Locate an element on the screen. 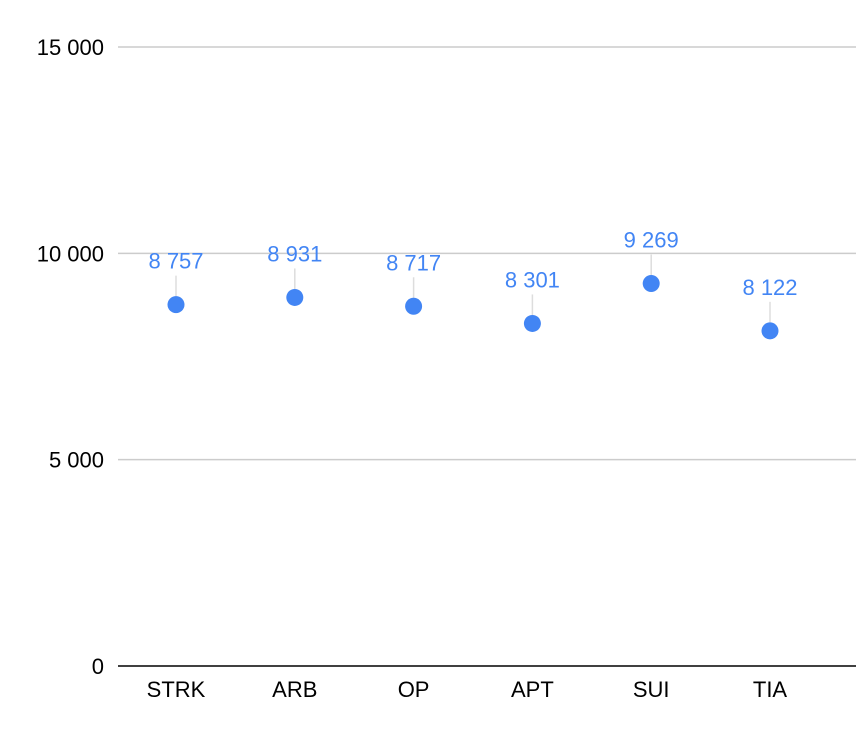  data-label: 8 301 is located at coordinates (532, 279).